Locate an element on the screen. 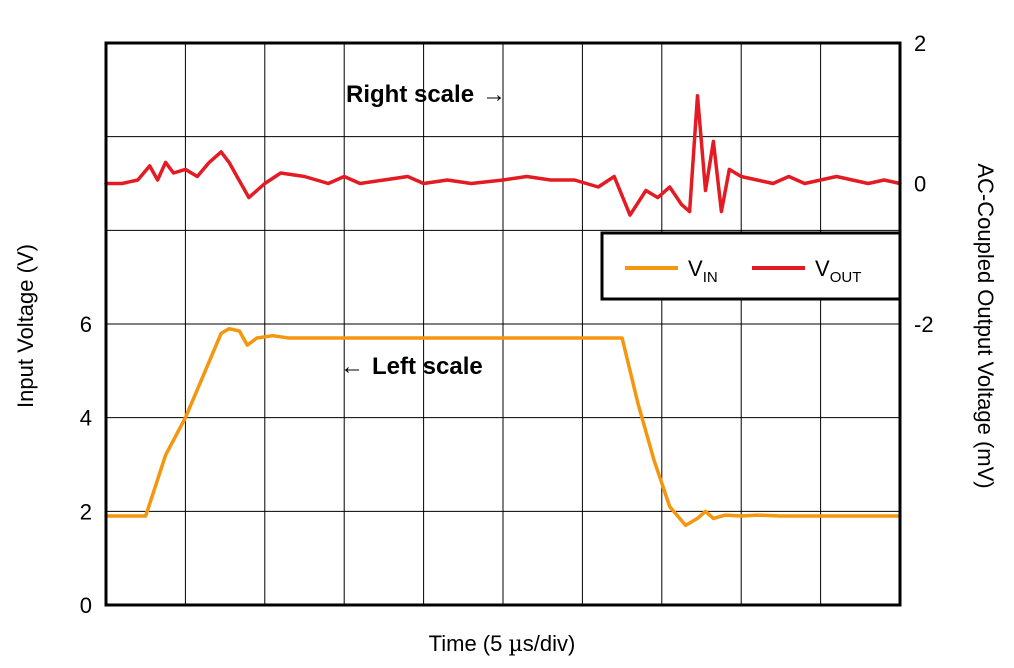 This screenshot has height=668, width=1014. legend: VIN VOUT is located at coordinates (751, 266).